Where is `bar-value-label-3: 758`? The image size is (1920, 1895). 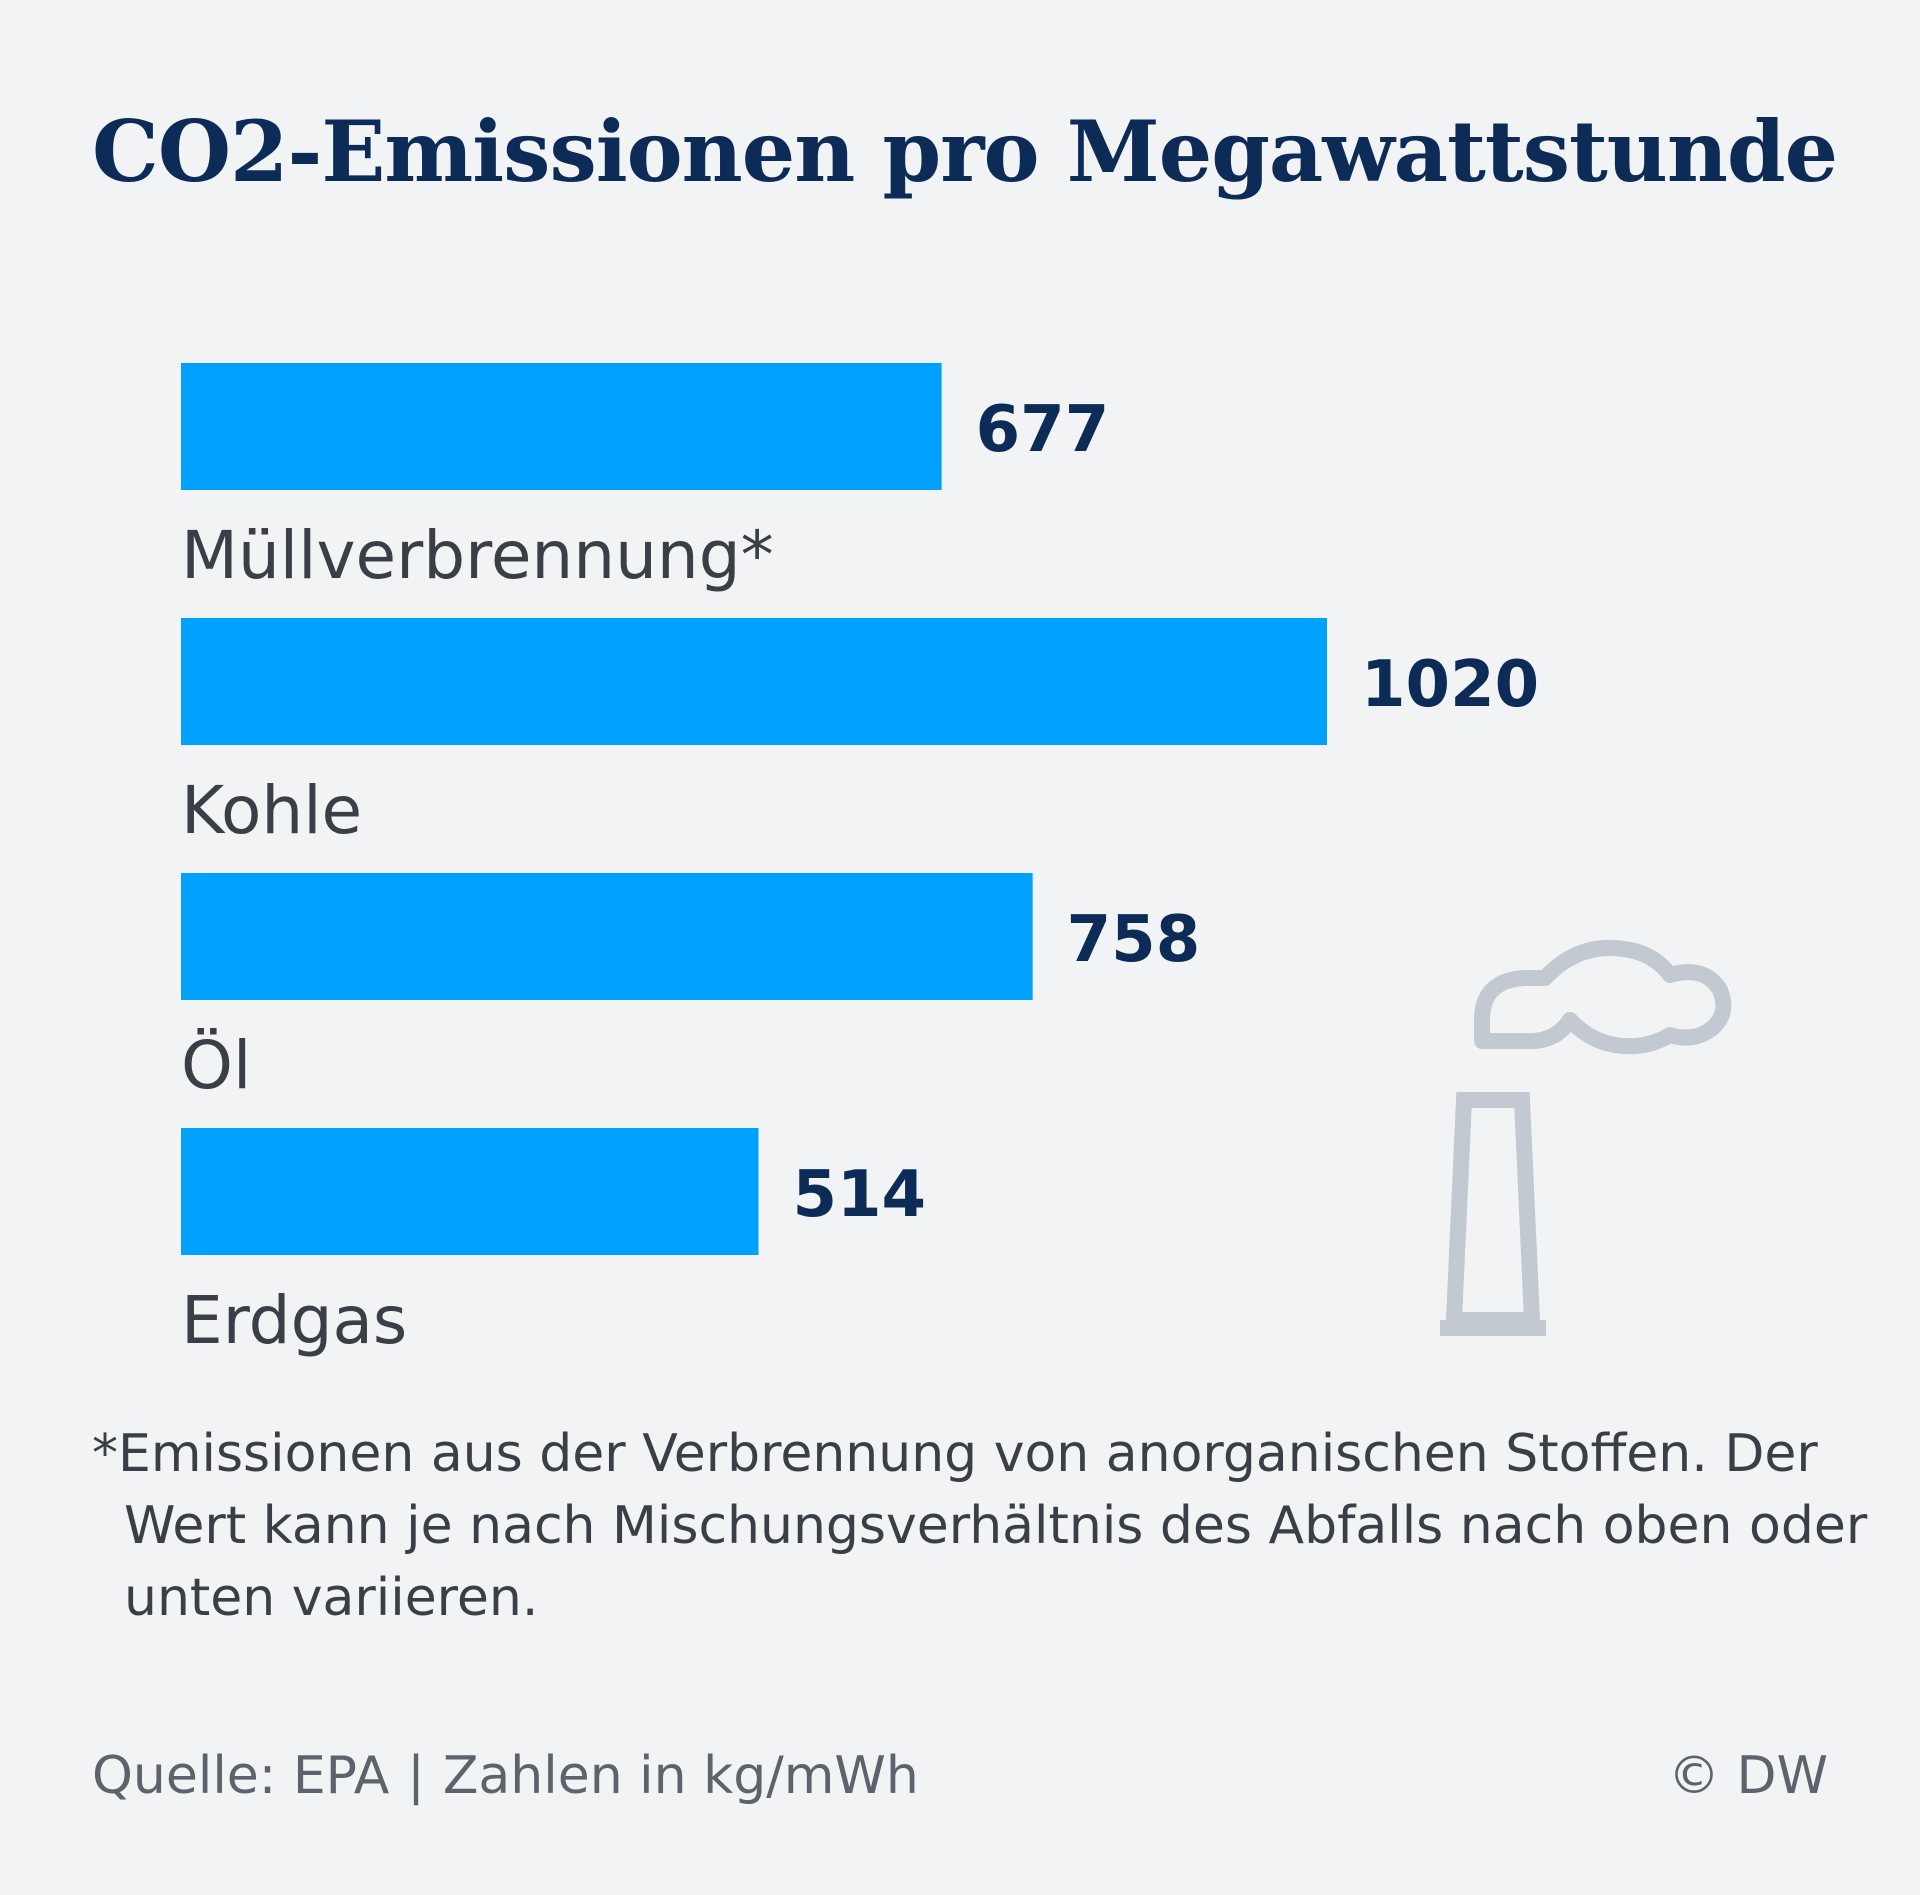
bar-value-label-3: 758 is located at coordinates (1134, 940).